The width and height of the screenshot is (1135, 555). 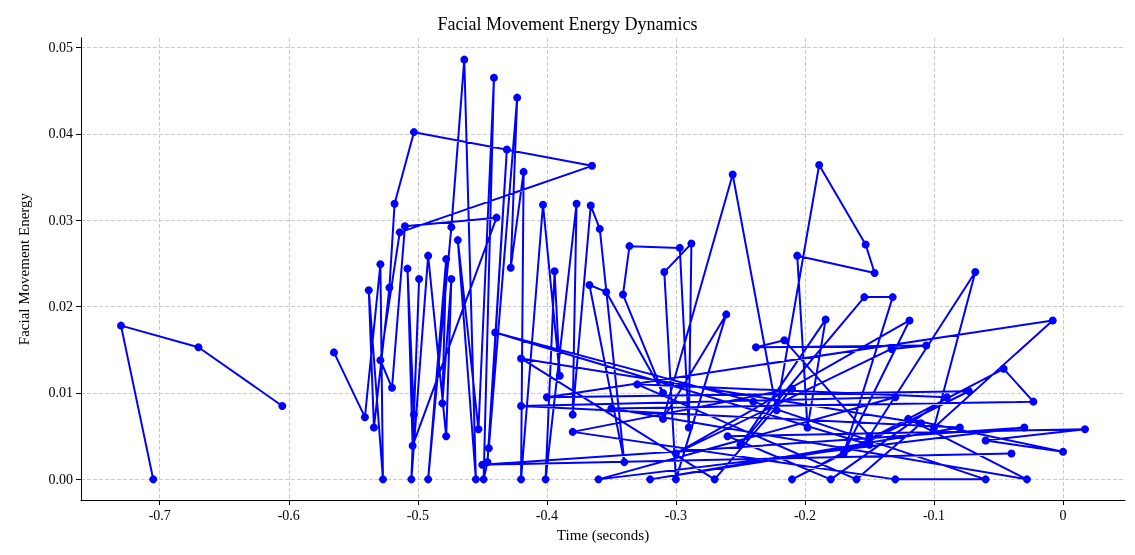 What do you see at coordinates (60, 393) in the screenshot?
I see `y-tick-label: 0.01` at bounding box center [60, 393].